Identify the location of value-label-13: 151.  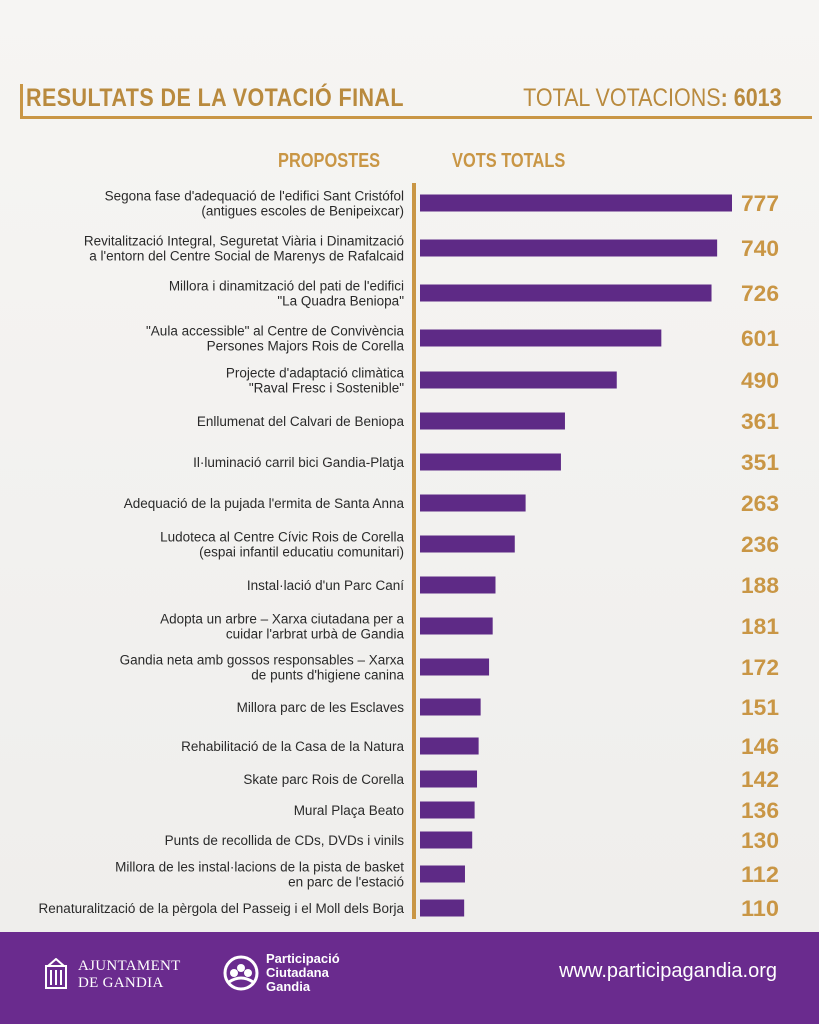
(760, 707).